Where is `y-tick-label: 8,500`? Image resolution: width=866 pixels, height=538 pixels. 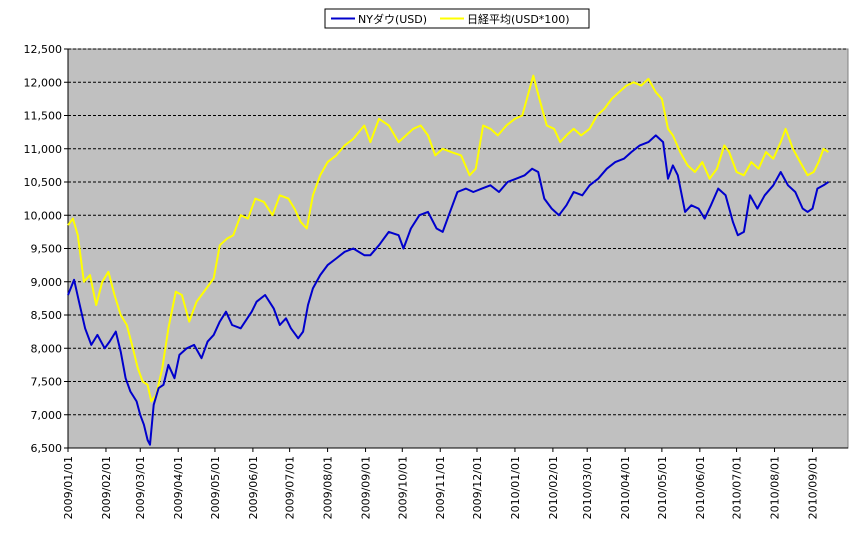 y-tick-label: 8,500 is located at coordinates (47, 315).